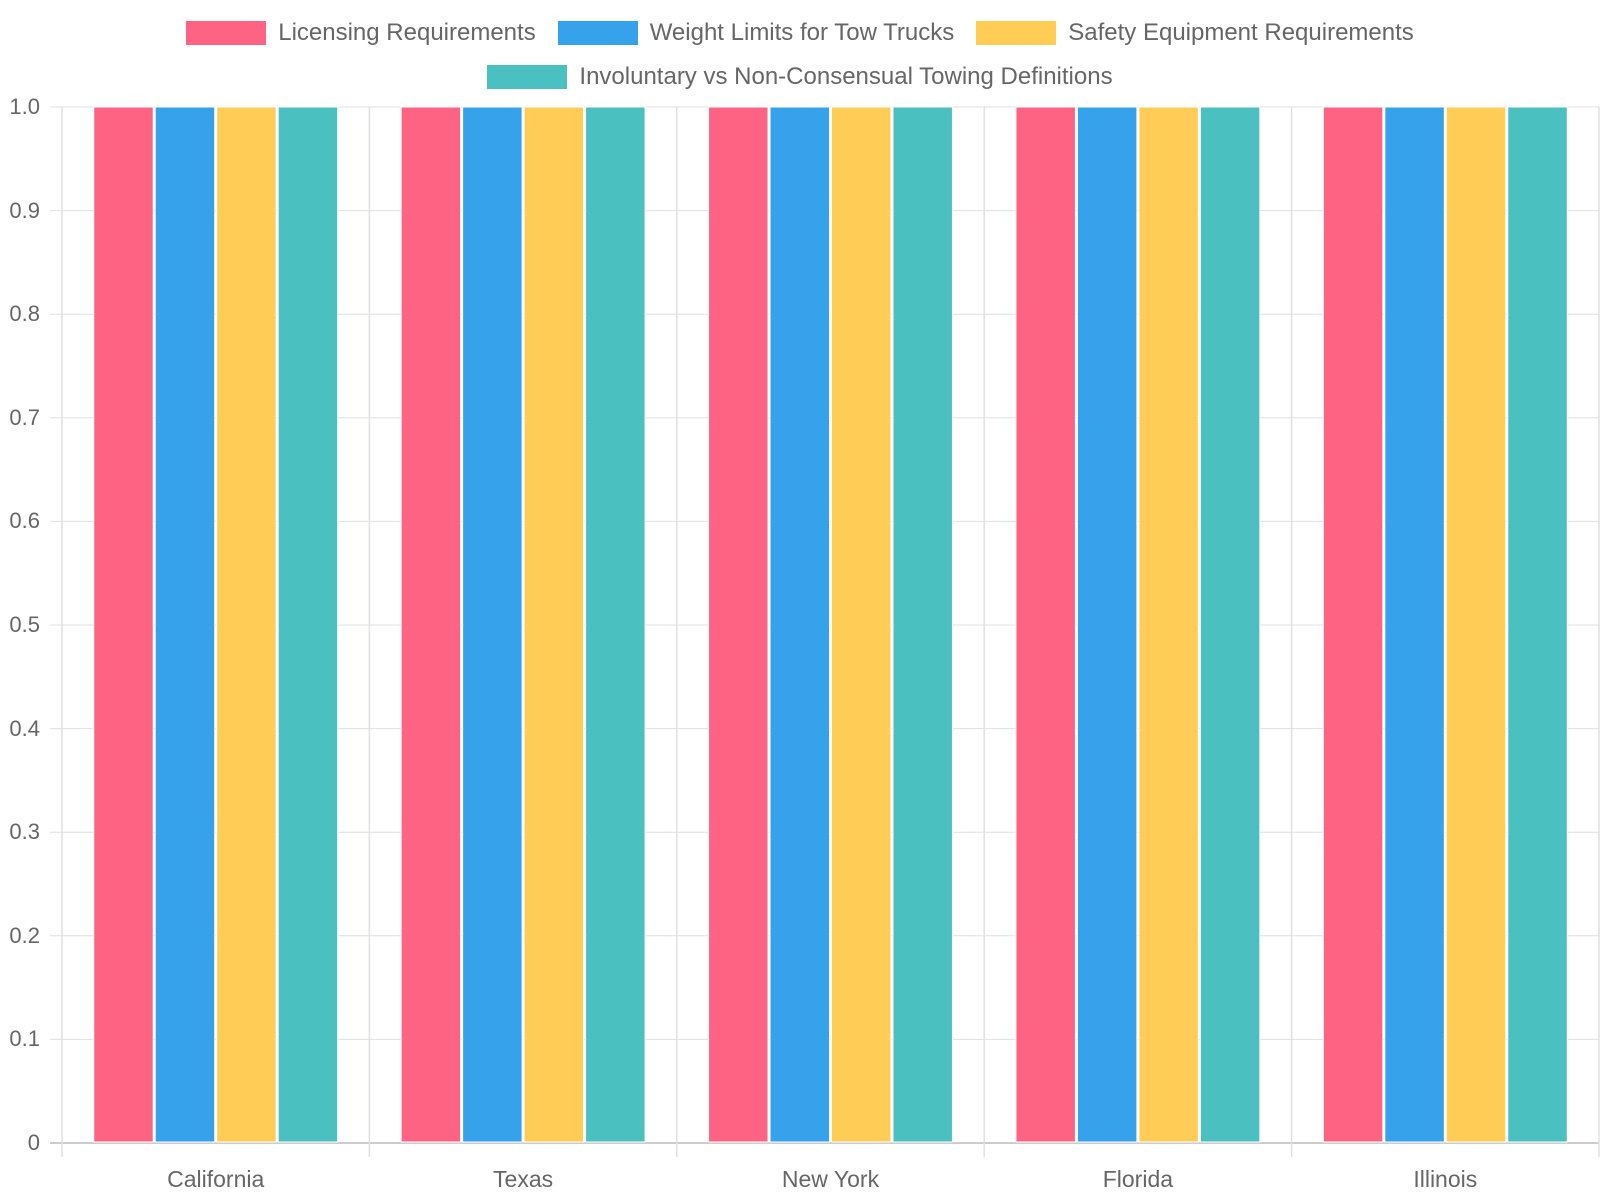  Describe the element at coordinates (597, 33) in the screenshot. I see `legend-swatch-weight-limits` at that location.